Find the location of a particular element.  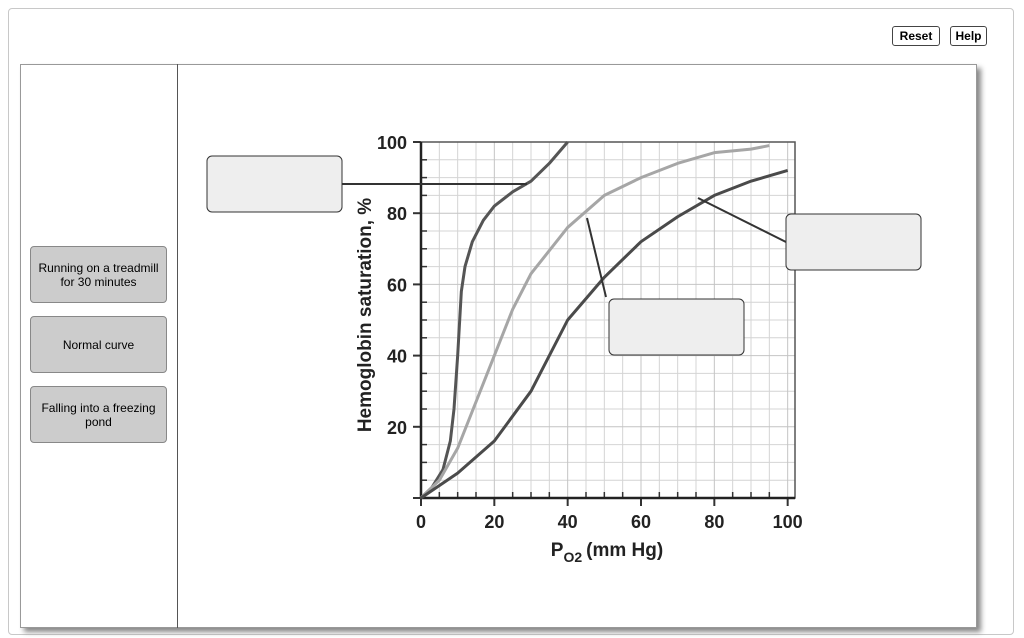

y-tick-label: 80 is located at coordinates (397, 214).